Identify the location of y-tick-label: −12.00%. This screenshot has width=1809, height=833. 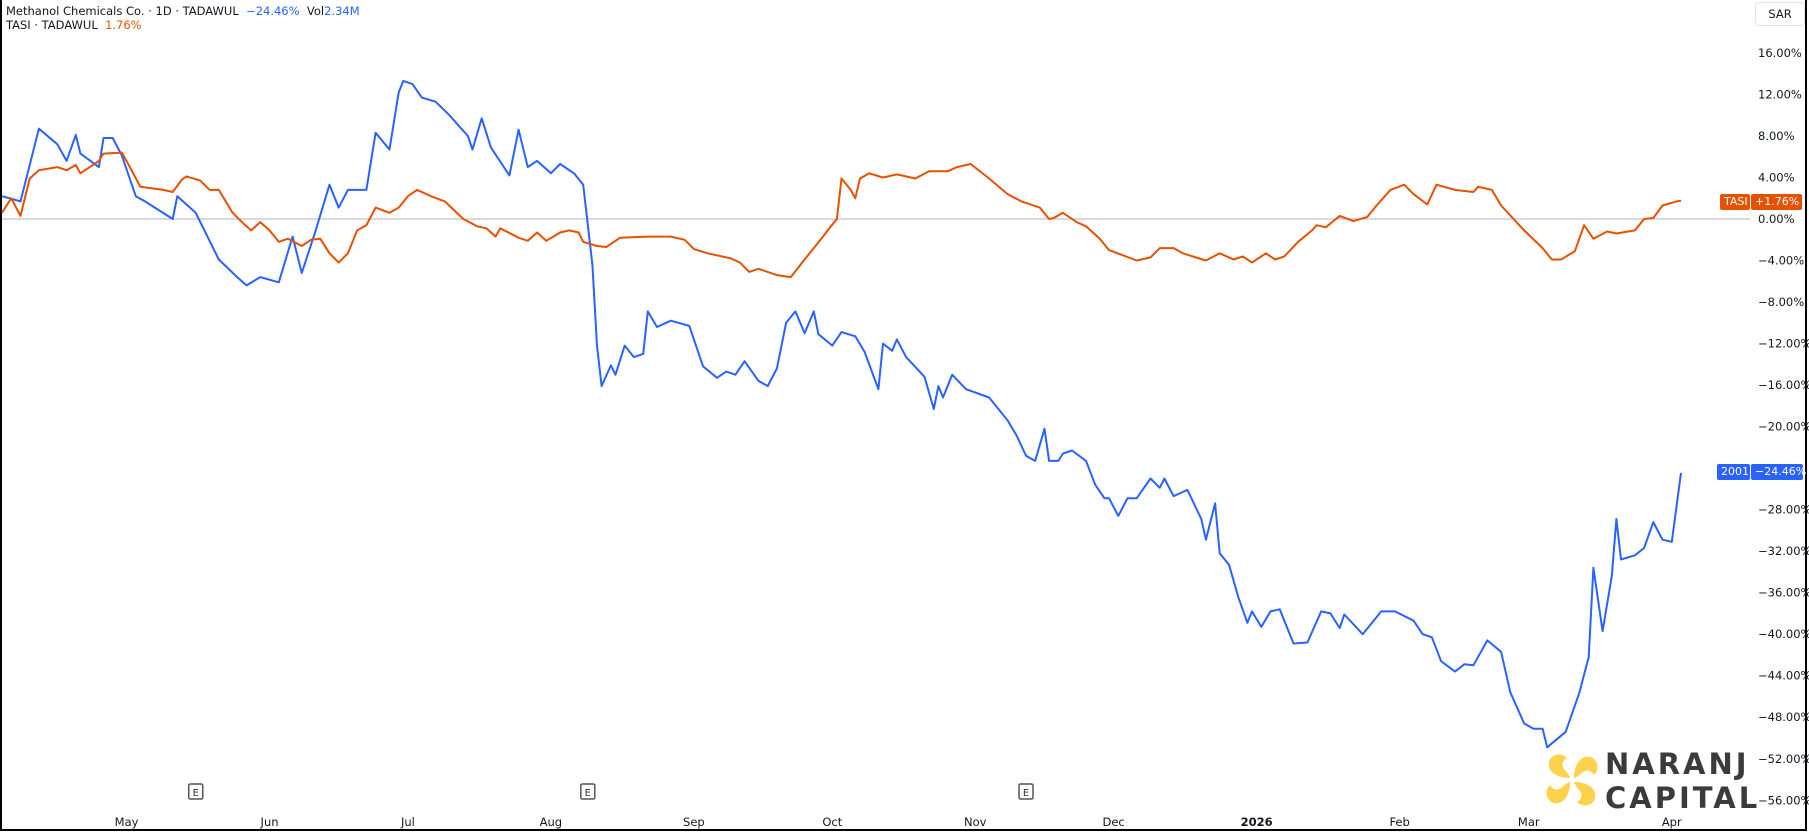
(1783, 344).